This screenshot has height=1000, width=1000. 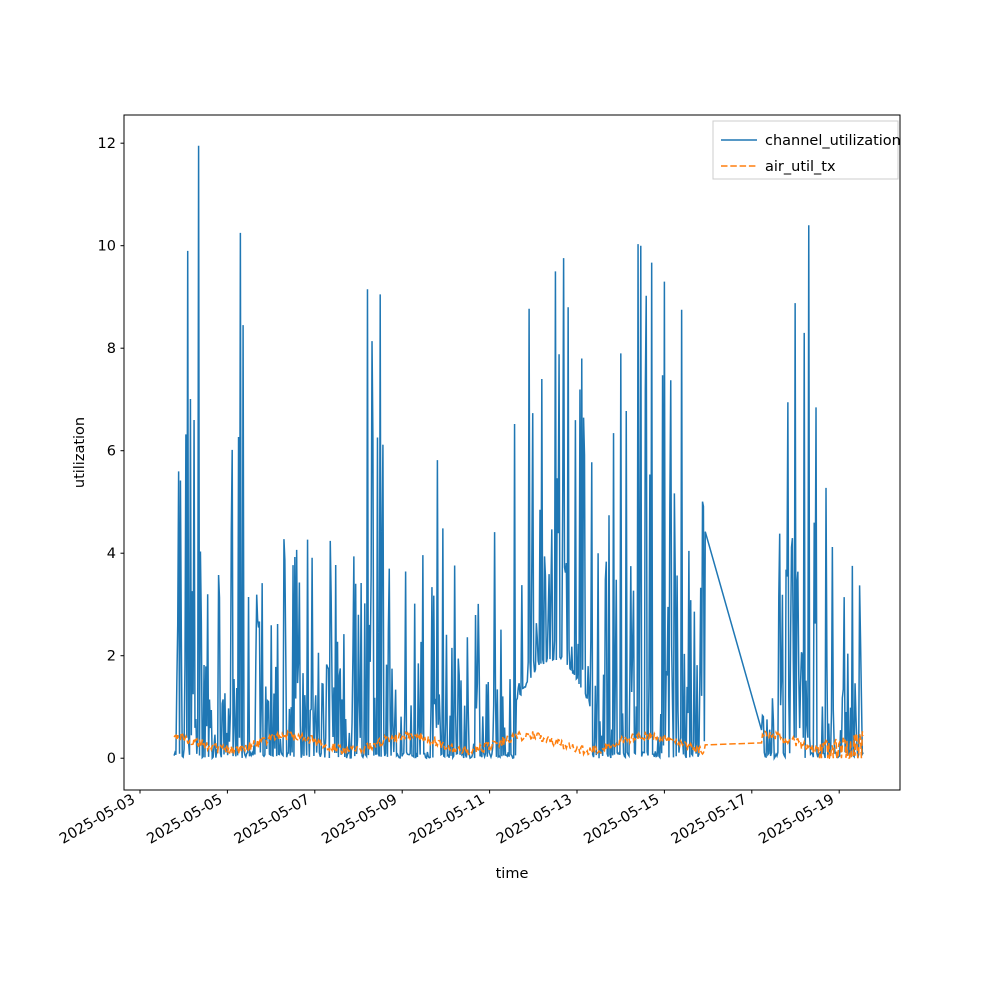 What do you see at coordinates (80, 452) in the screenshot?
I see `y-axis-label: utilization` at bounding box center [80, 452].